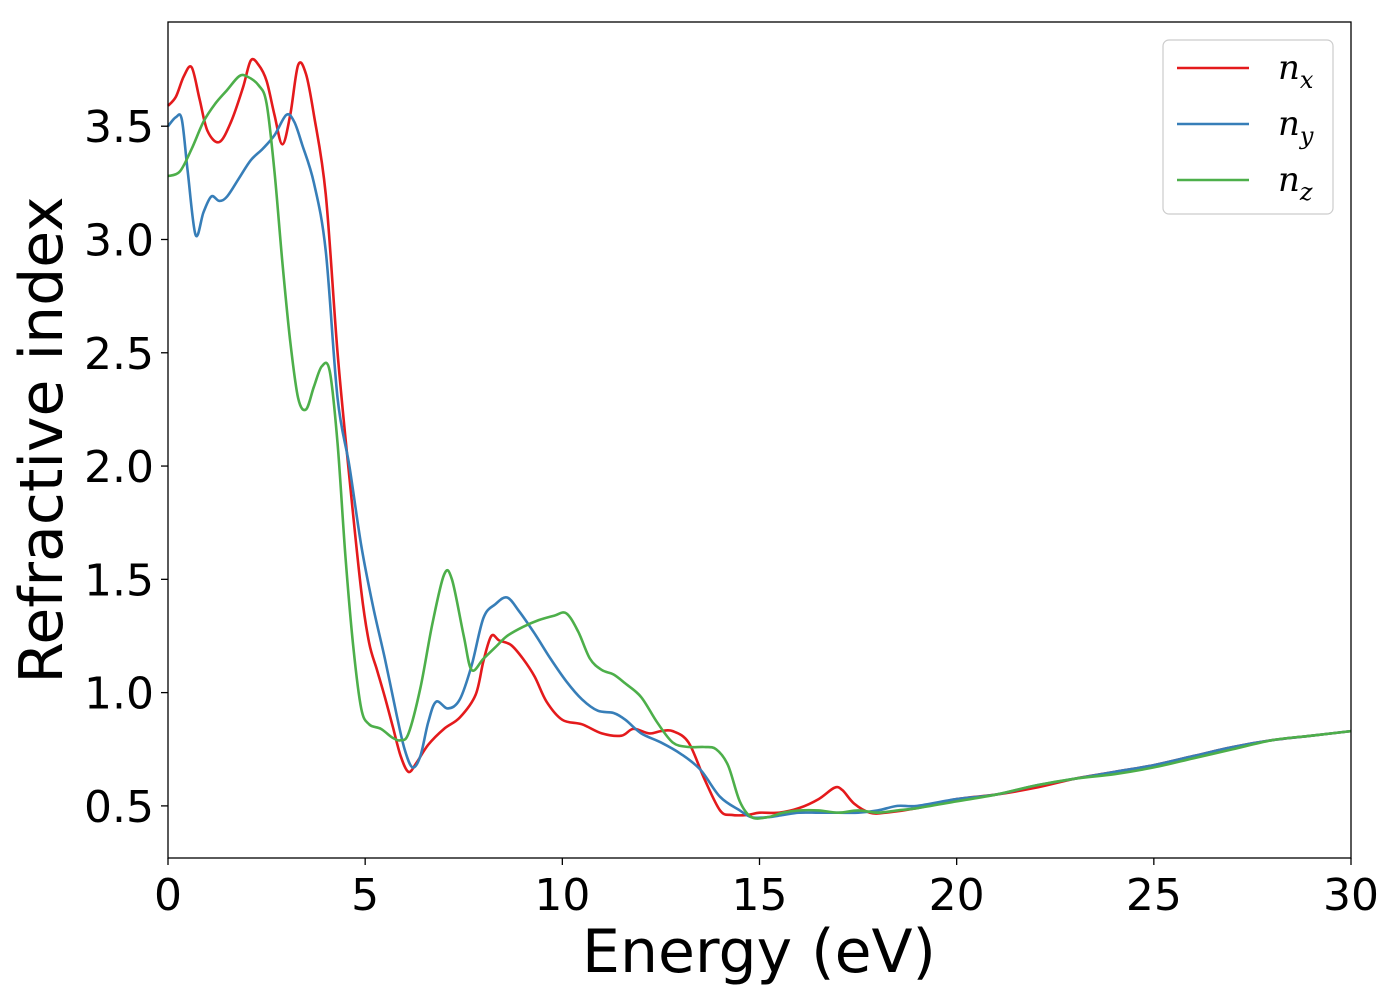 The image size is (1400, 1000). I want to click on y-tick-label: 3.5, so click(119, 127).